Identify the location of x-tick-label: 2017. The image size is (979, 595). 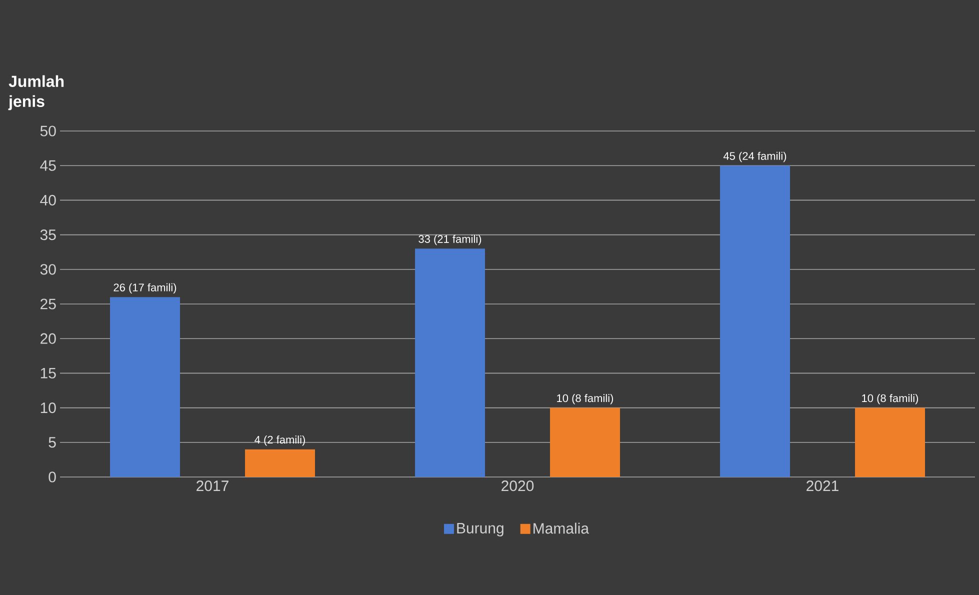
(212, 486).